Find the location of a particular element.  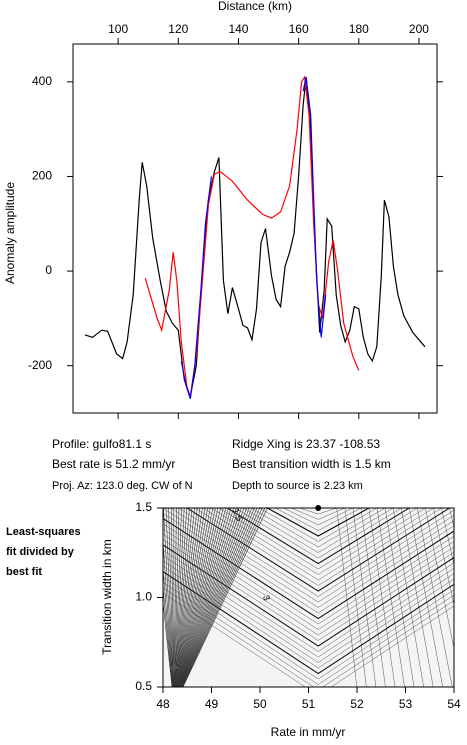

x-tick-label: 120 is located at coordinates (178, 29).